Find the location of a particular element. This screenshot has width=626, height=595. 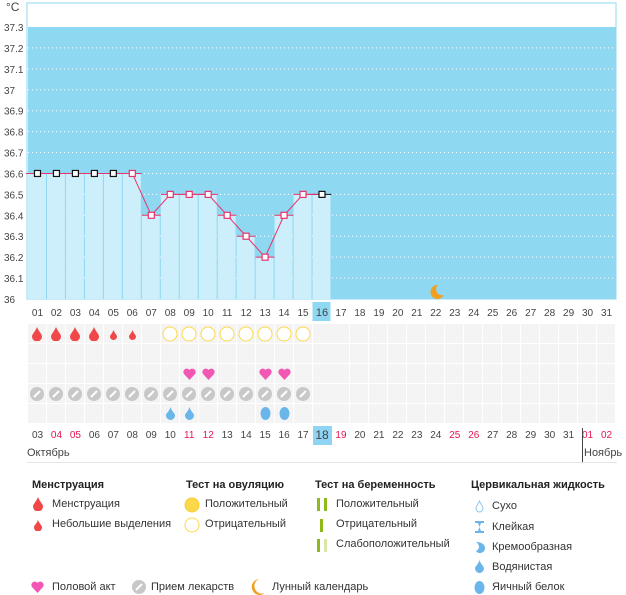

calendar-date: 16 is located at coordinates (284, 435).